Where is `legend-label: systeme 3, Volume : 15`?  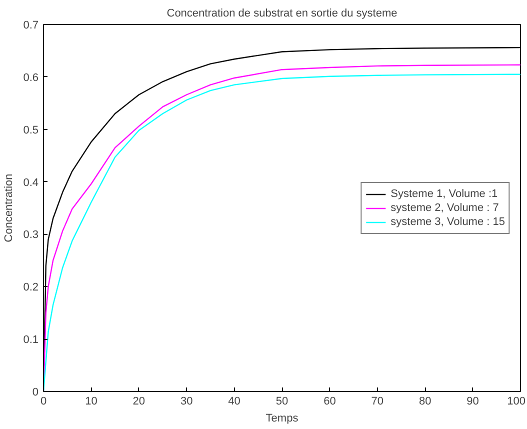 legend-label: systeme 3, Volume : 15 is located at coordinates (447, 221).